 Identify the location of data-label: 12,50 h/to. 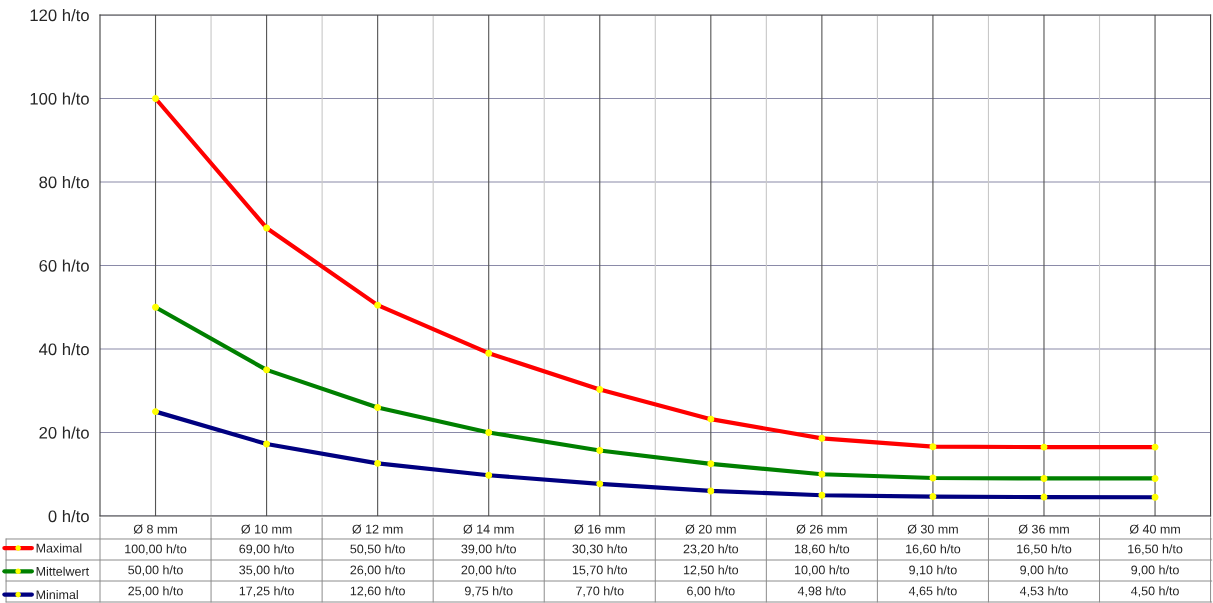
(711, 570).